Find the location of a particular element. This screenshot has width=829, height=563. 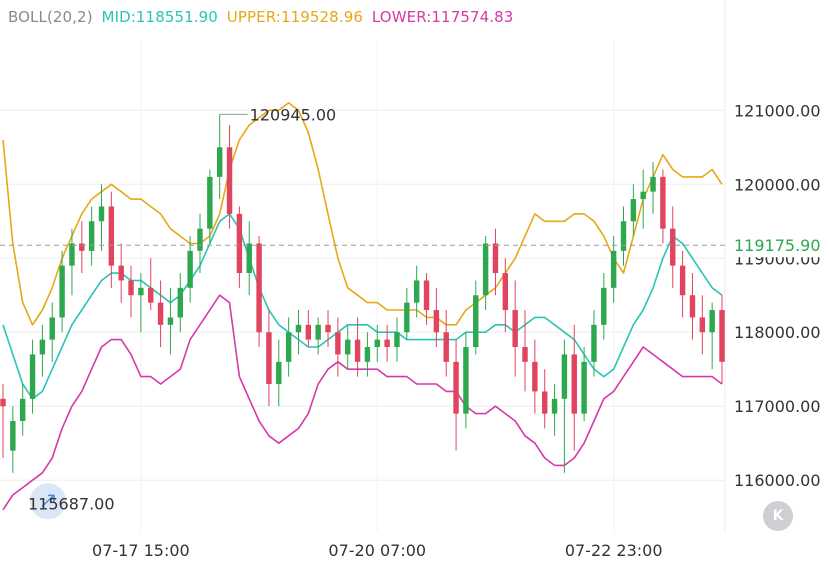

y-tick-label: 121000.00 is located at coordinates (777, 110).